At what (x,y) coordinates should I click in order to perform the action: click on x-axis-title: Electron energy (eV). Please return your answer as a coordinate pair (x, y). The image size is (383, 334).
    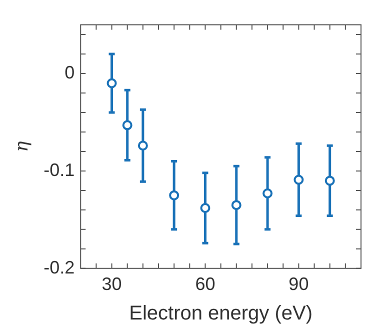
    Looking at the image, I should click on (221, 313).